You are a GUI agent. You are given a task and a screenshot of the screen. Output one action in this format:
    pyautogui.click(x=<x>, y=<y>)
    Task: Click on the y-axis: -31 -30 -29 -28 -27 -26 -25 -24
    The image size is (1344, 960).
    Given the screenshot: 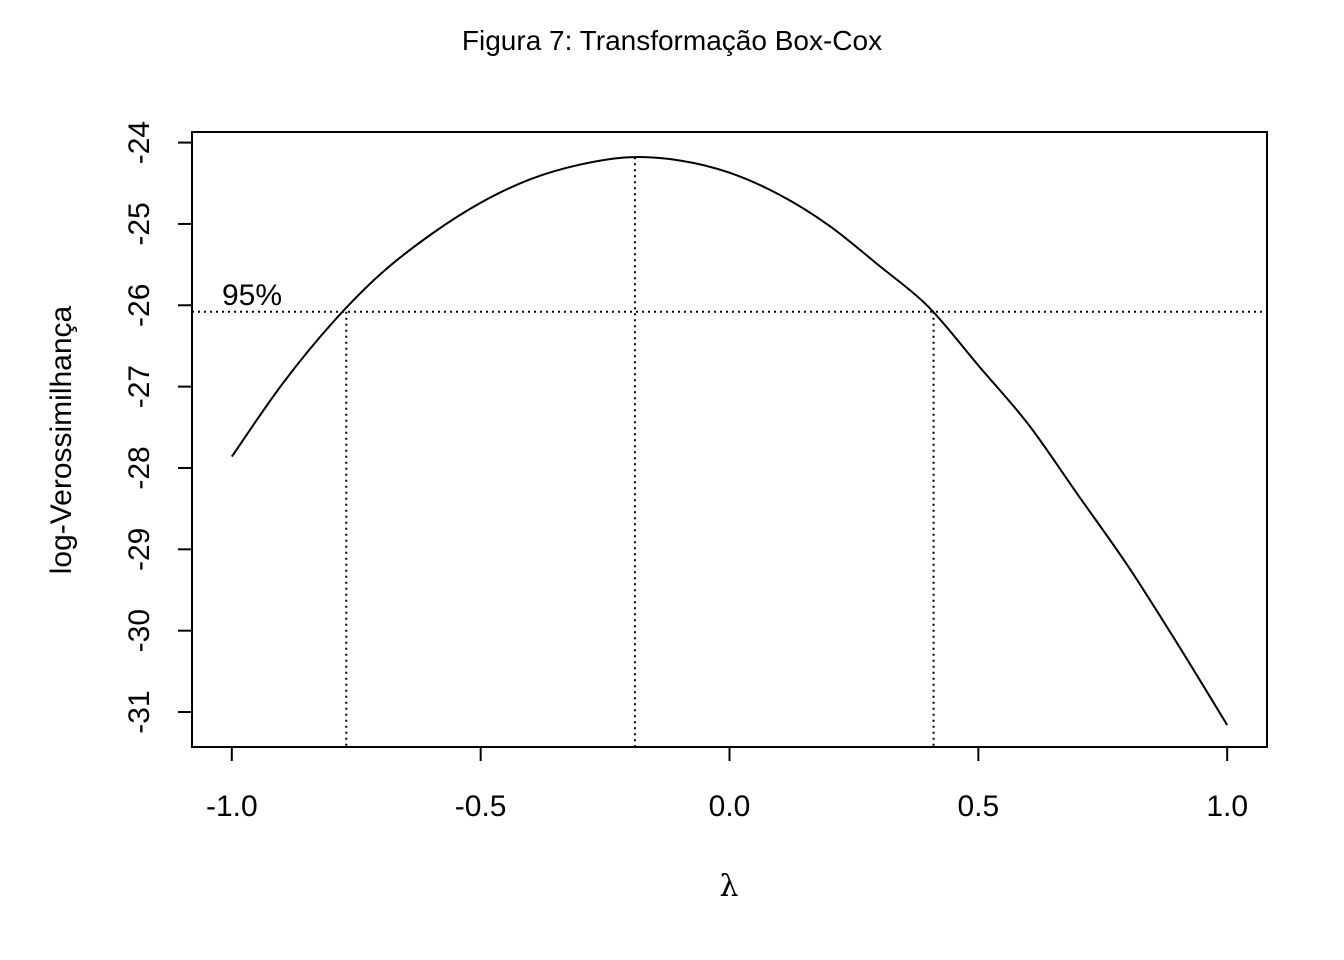 What is the action you would take?
    pyautogui.click(x=158, y=427)
    